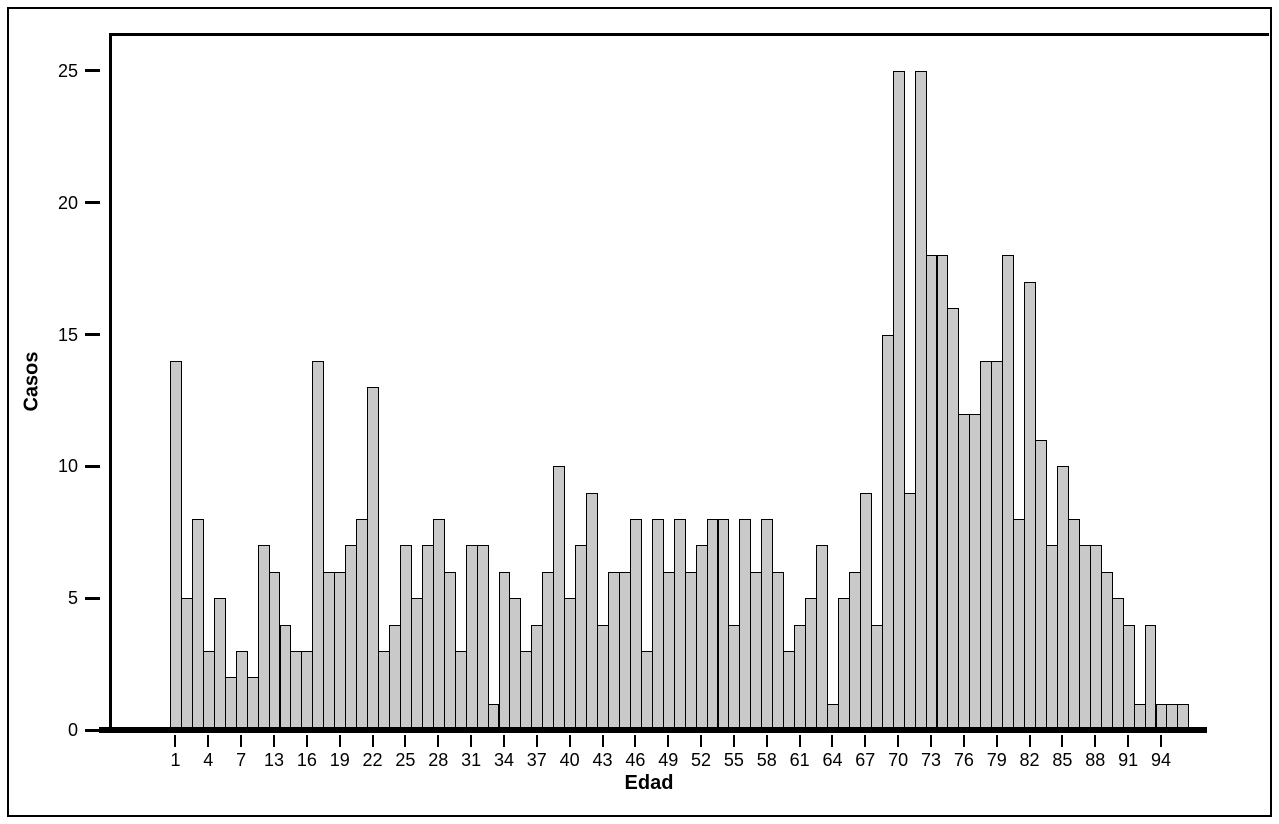  I want to click on y-axis-line, so click(110, 383).